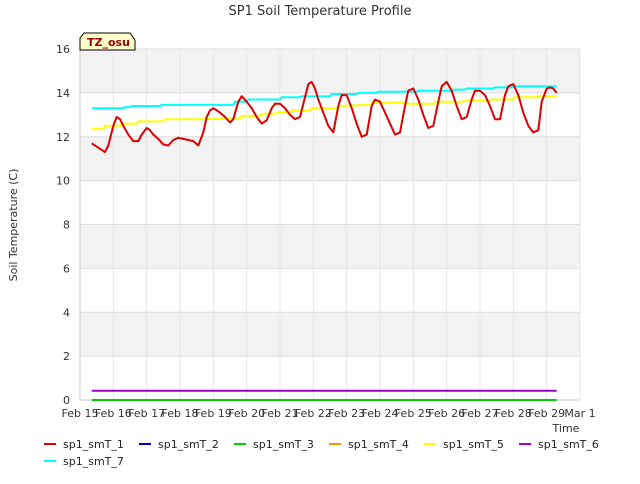 This screenshot has height=484, width=640. I want to click on y-axis-title: Soil Temperature (C), so click(13, 225).